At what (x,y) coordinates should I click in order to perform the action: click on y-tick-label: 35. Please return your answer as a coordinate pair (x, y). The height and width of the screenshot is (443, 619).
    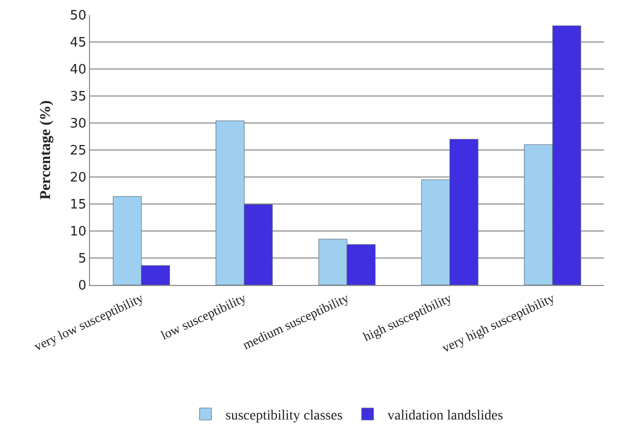
    Looking at the image, I should click on (78, 97).